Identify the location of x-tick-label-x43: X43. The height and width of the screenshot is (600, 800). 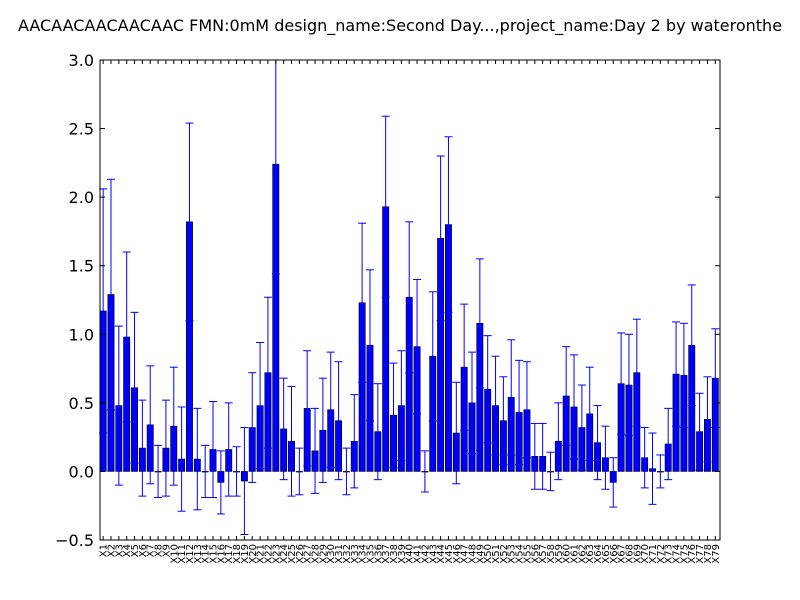
(433, 554).